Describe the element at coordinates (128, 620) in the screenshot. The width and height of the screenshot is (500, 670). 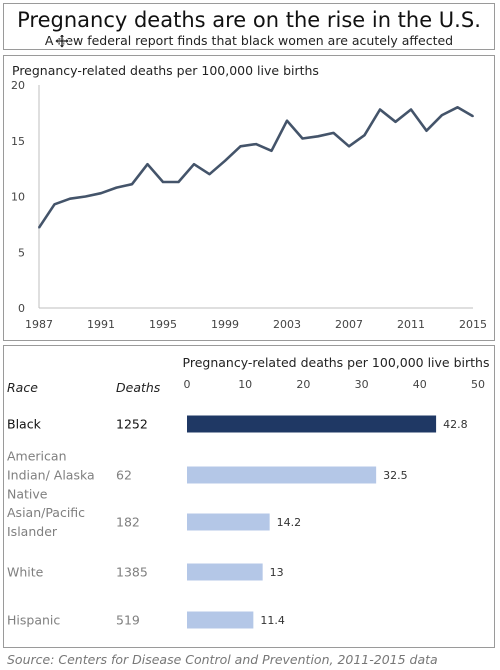
I see `deaths-value: 519` at that location.